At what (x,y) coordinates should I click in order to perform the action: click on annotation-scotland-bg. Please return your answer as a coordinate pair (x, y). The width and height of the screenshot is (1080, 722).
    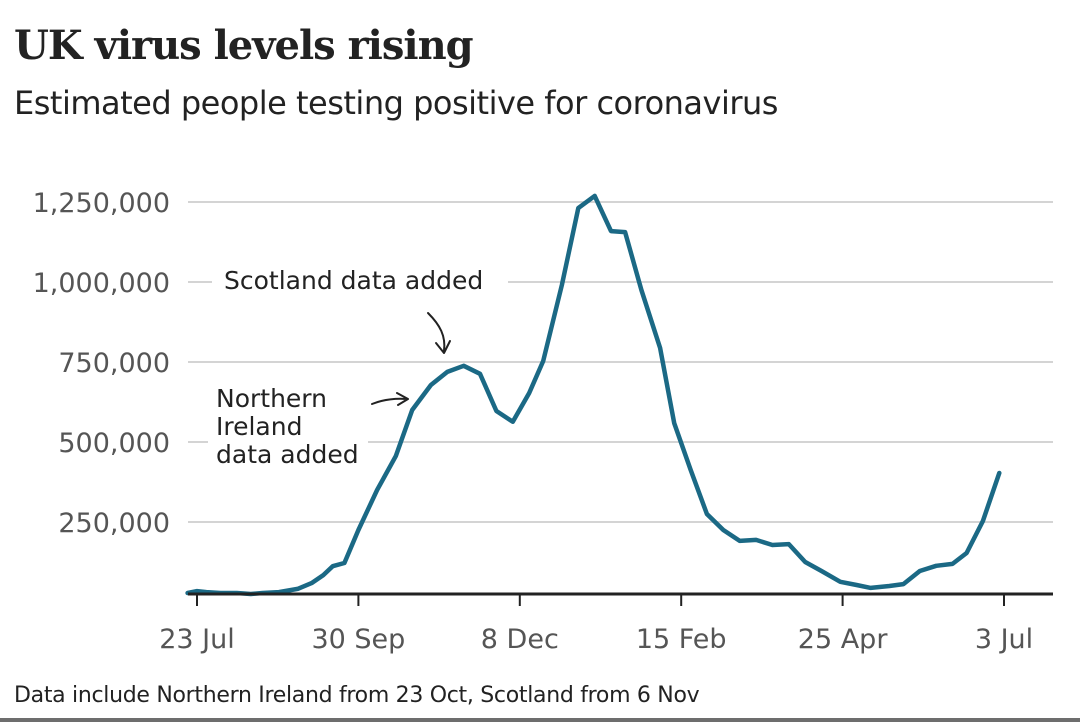
    Looking at the image, I should click on (360, 280).